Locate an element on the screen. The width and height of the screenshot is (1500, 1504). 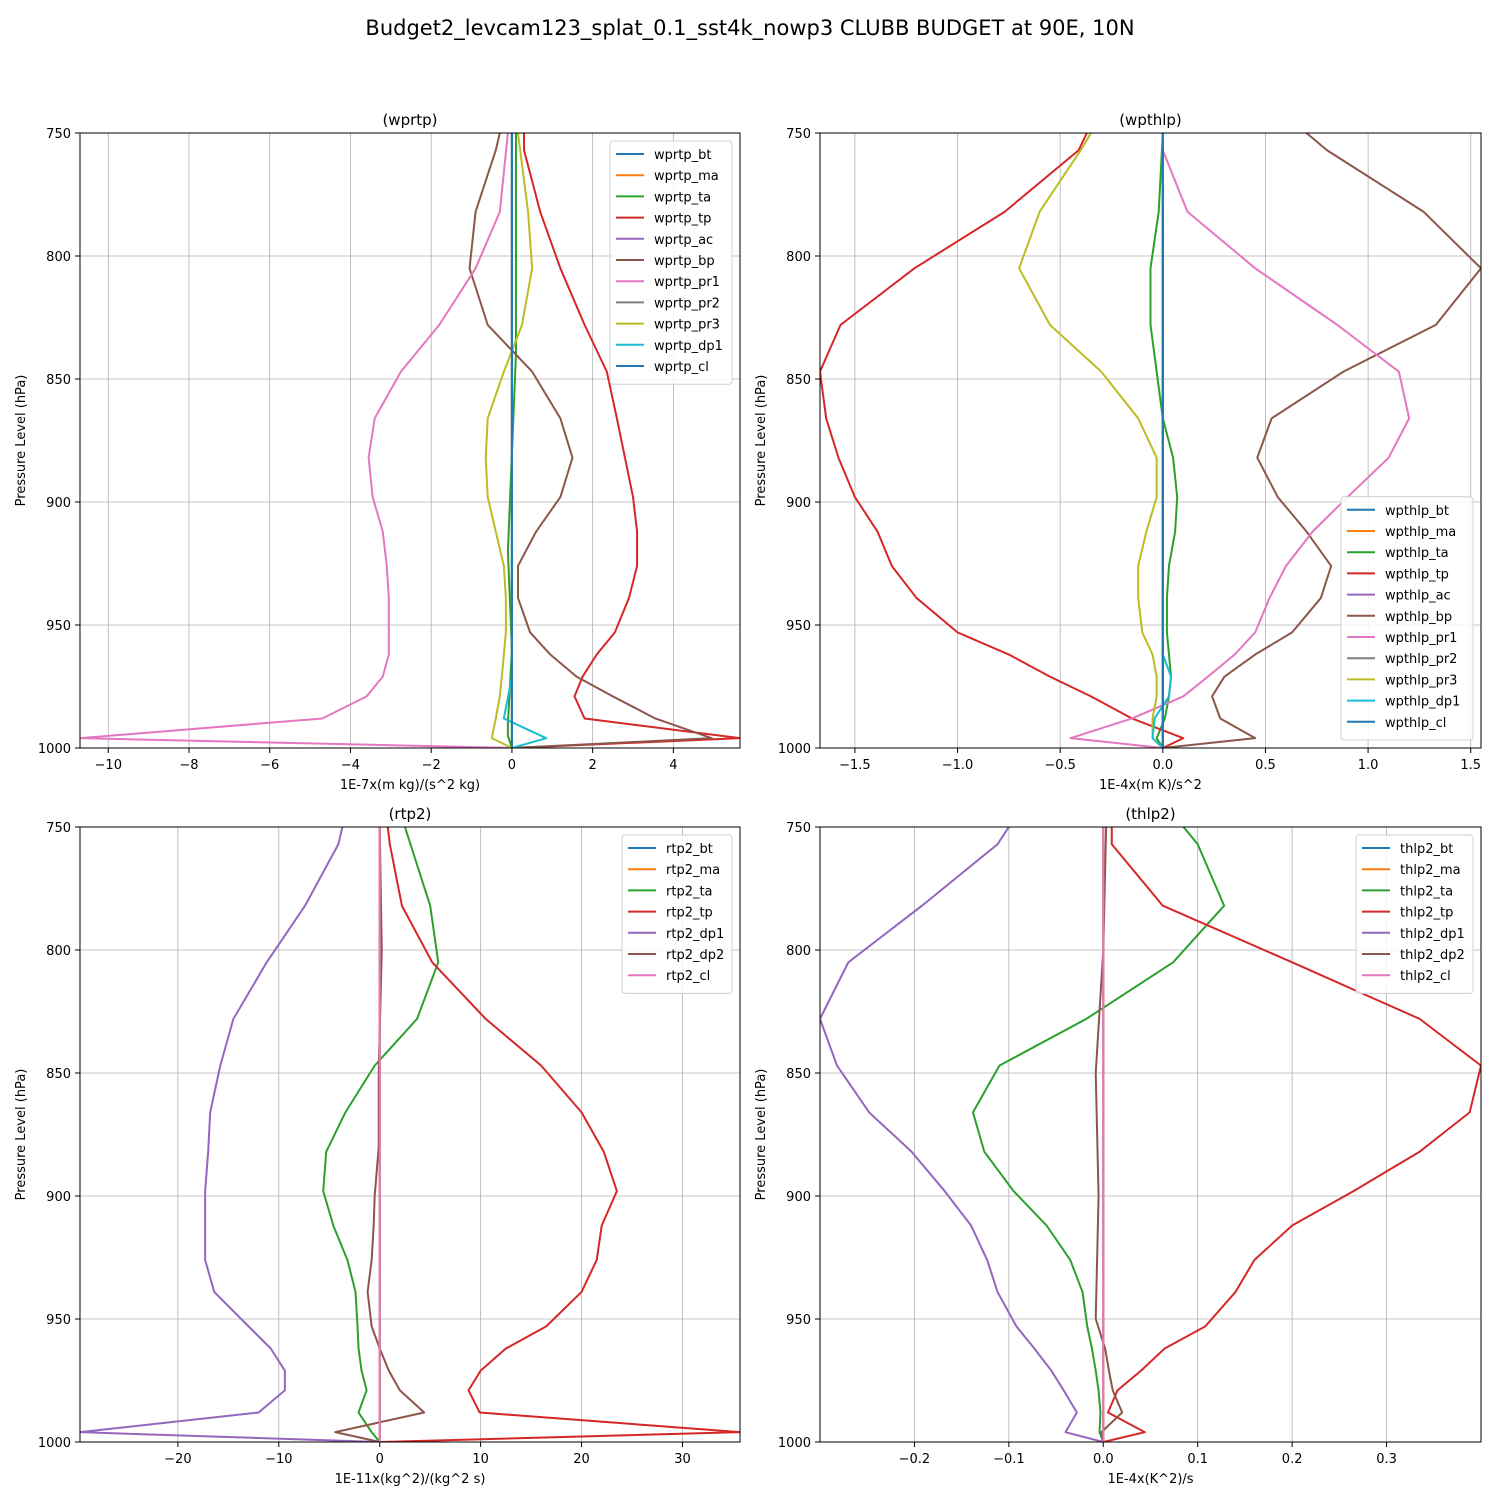
x-axis-label: 1E-11x(kg^2)/(kg^2 s) is located at coordinates (410, 1479).